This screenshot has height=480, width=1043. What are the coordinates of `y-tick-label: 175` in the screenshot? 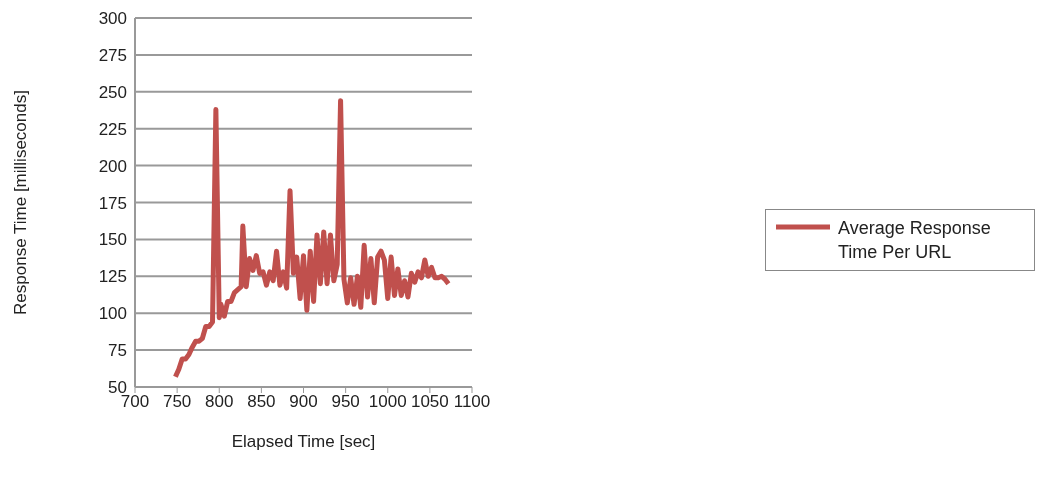 It's located at (112, 203).